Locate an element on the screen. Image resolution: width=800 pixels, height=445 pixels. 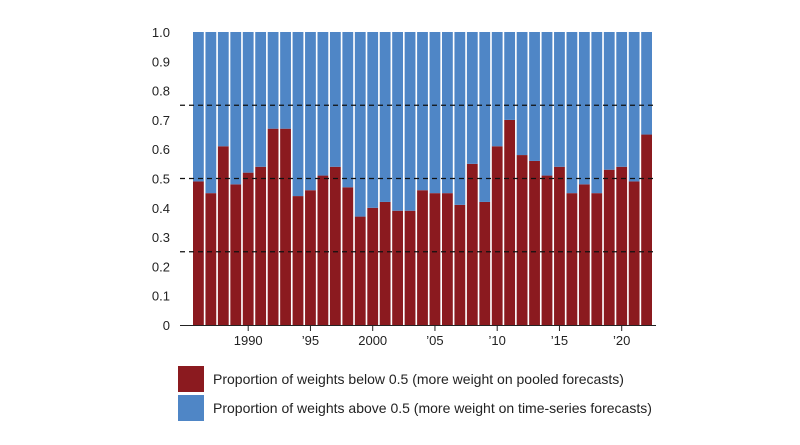
bar-pooled-2017 is located at coordinates (584, 254).